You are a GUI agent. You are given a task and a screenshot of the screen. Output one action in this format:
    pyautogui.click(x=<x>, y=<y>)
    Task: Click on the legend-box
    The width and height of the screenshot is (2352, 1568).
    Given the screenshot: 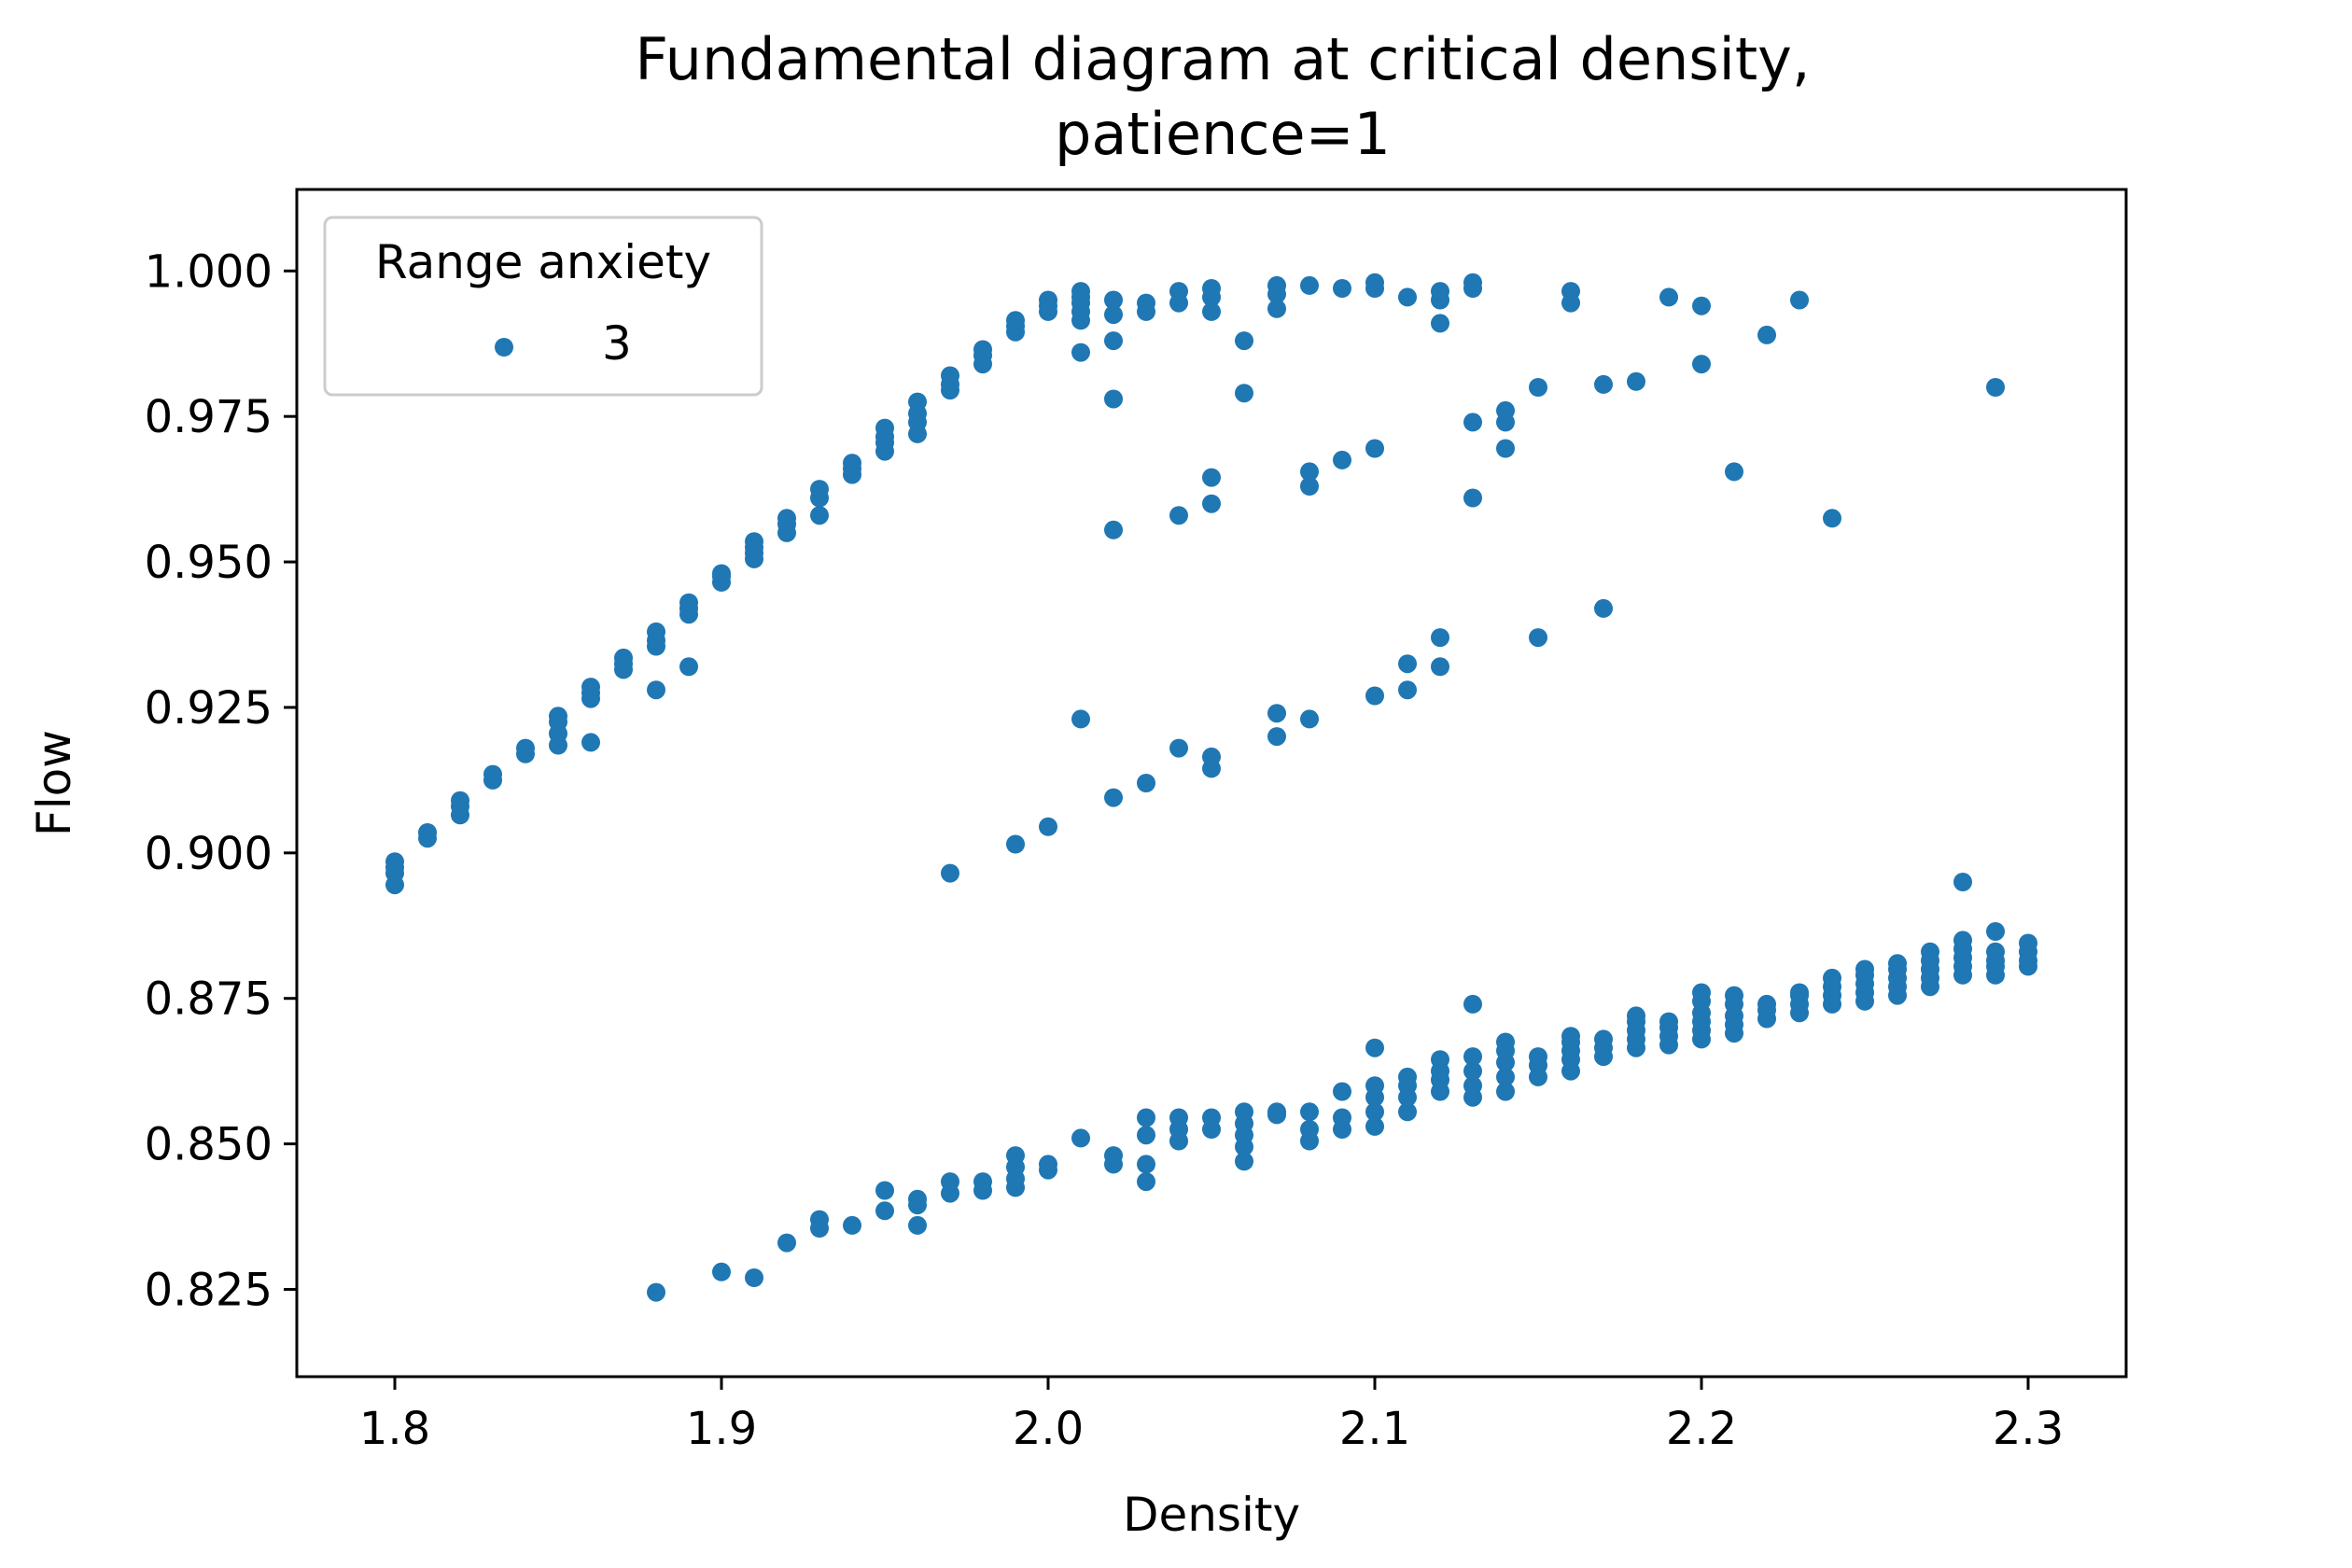 What is the action you would take?
    pyautogui.click(x=543, y=306)
    